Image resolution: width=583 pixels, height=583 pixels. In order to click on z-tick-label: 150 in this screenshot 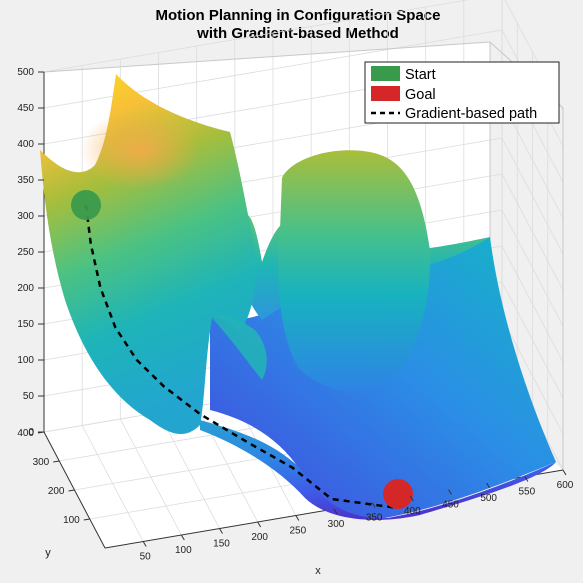, I will do `click(25, 324)`.